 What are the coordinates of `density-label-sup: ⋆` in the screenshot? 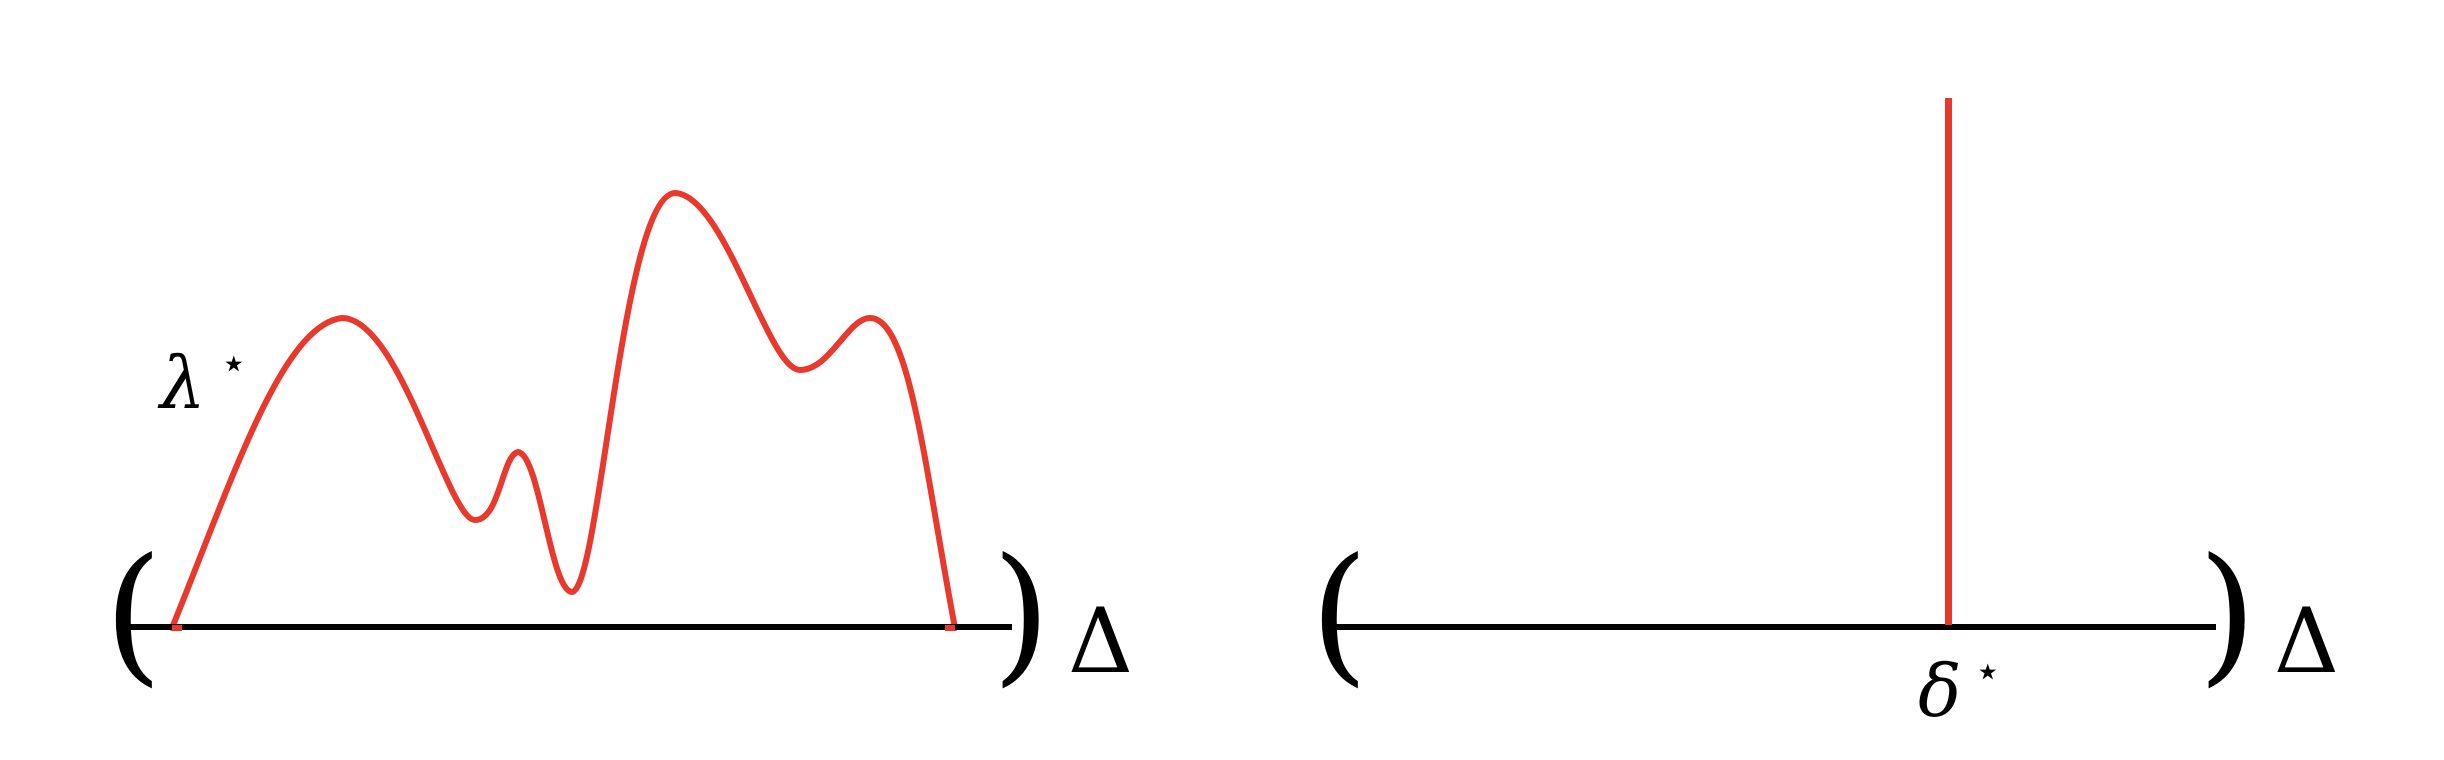 It's located at (234, 363).